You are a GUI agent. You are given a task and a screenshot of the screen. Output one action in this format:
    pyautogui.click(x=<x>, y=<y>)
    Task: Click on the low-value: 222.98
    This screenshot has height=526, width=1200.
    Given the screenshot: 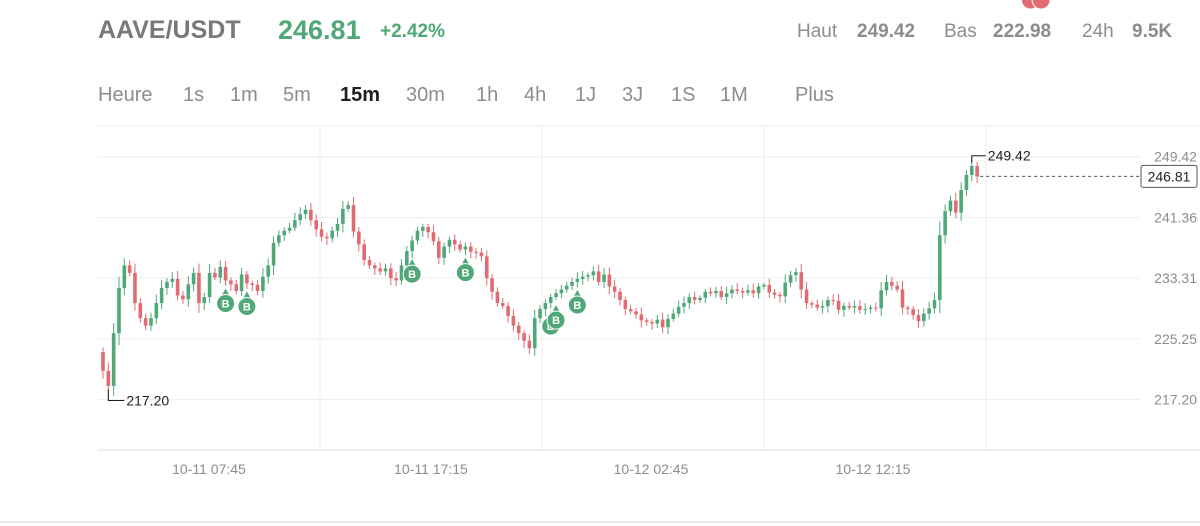 What is the action you would take?
    pyautogui.click(x=1022, y=31)
    